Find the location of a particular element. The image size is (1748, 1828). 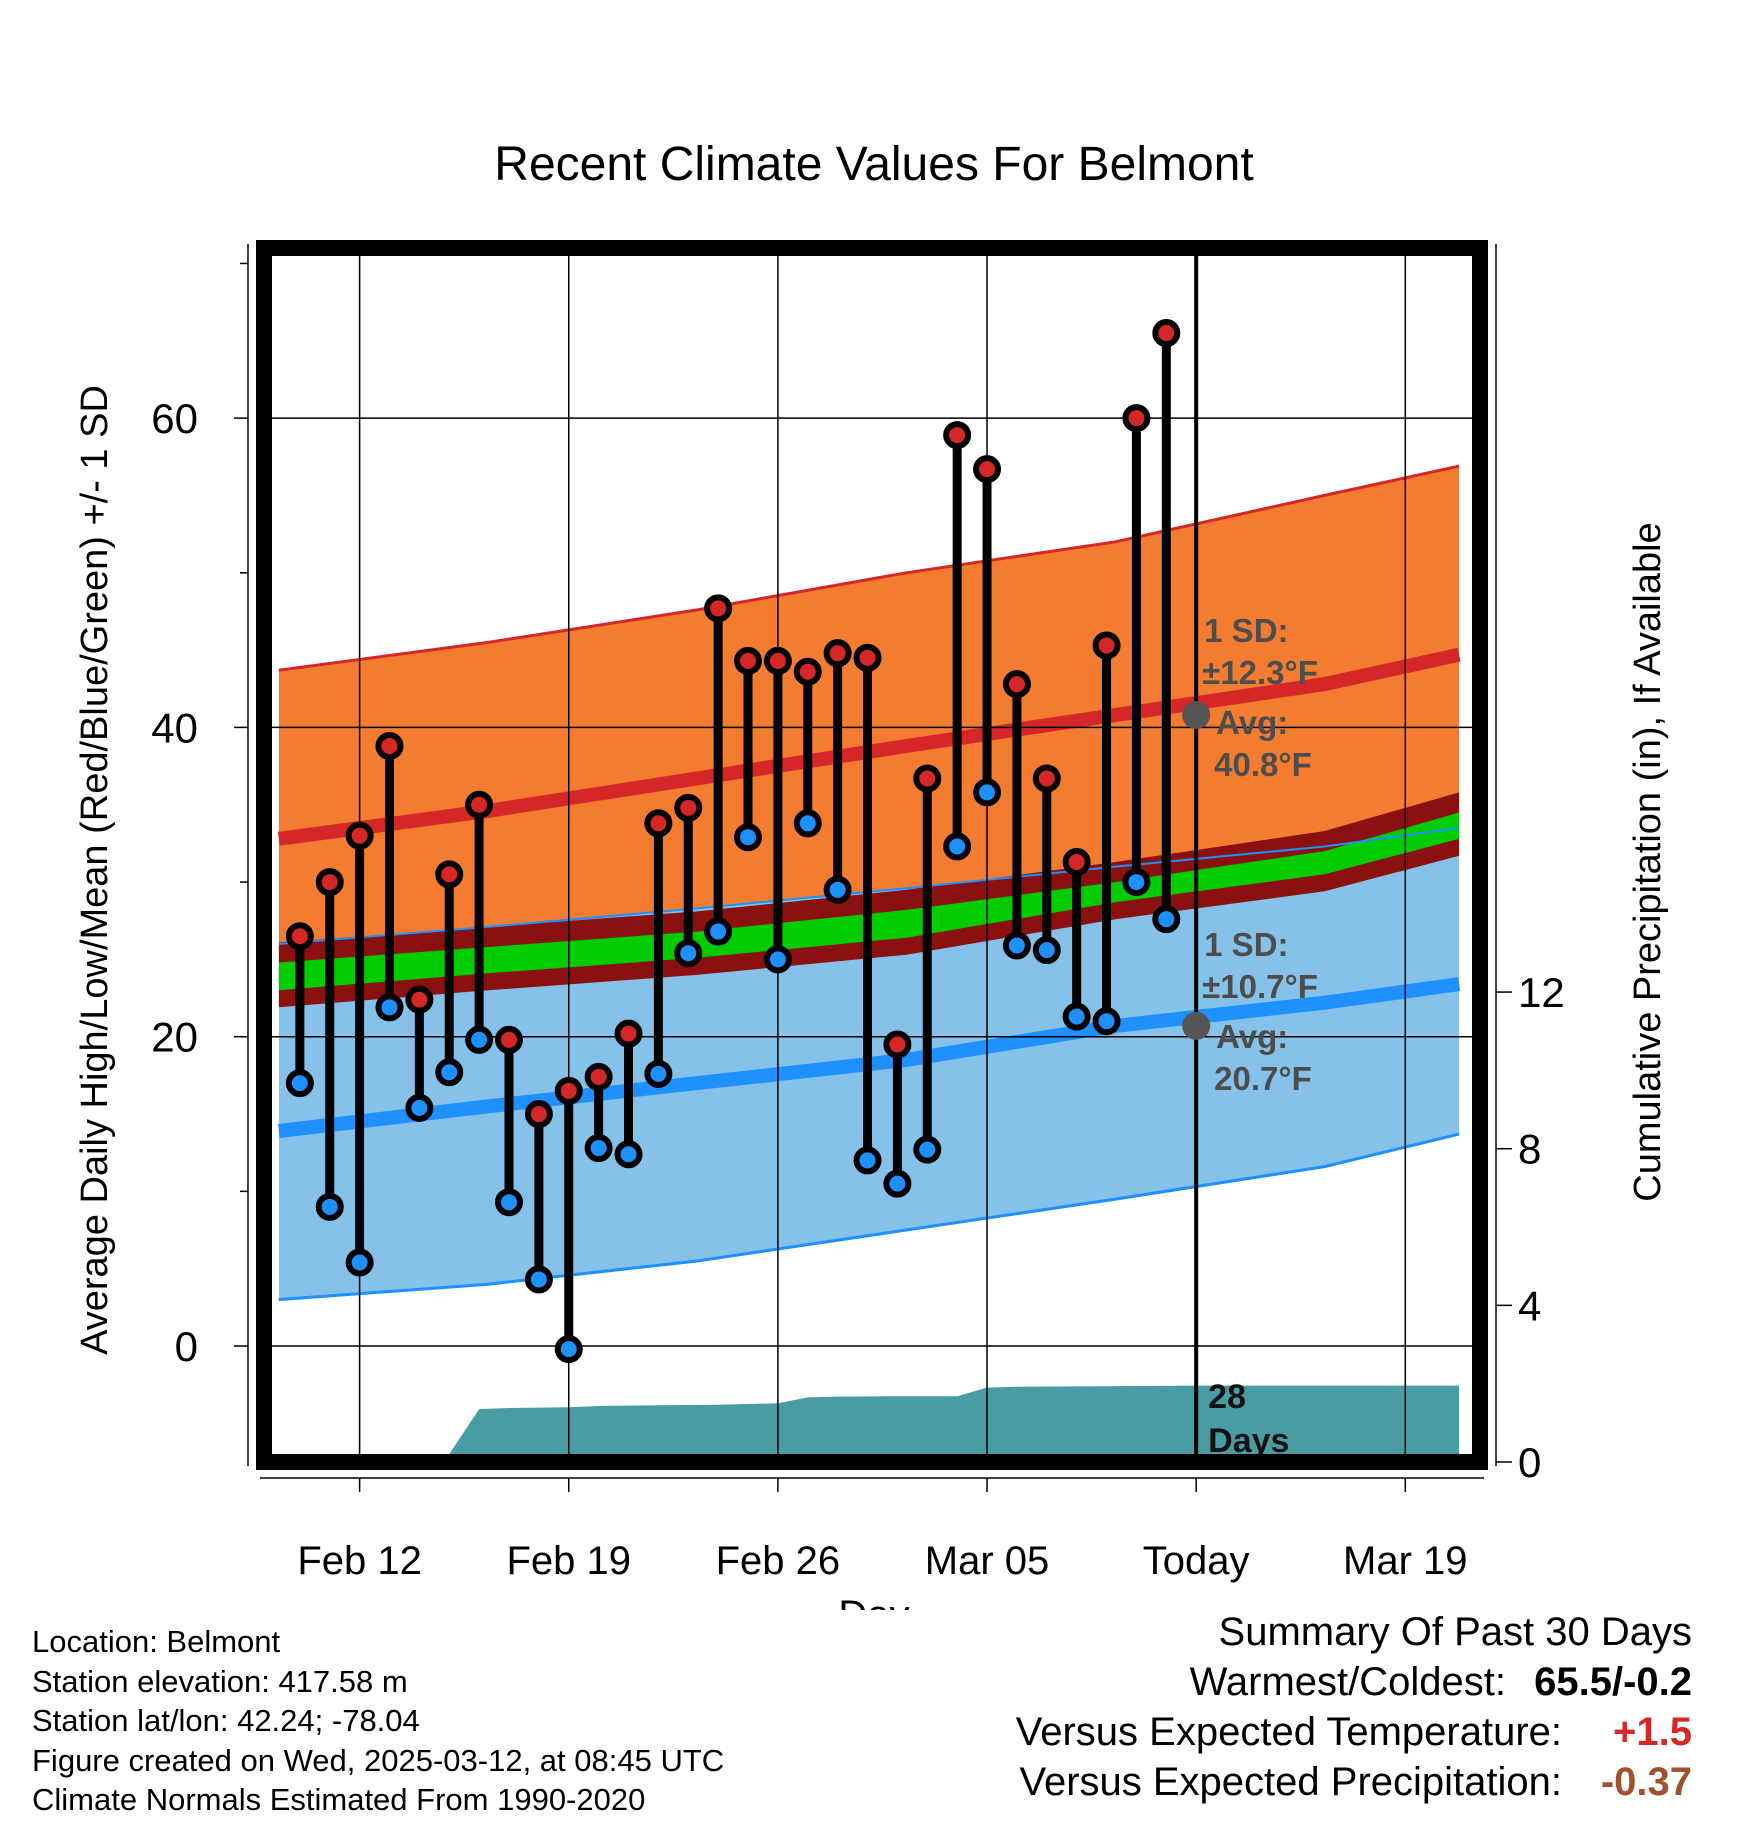

high-sd-label: 1 SD: is located at coordinates (1246, 630).